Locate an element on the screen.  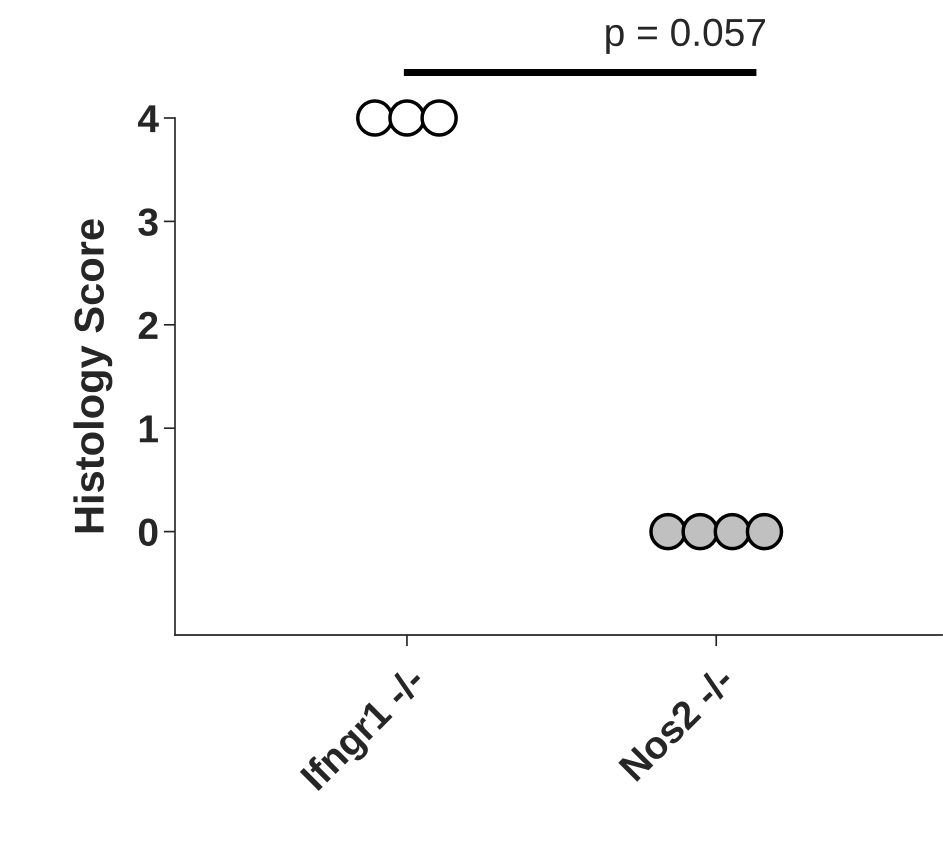
text: p = 0.057 is located at coordinates (685, 36).